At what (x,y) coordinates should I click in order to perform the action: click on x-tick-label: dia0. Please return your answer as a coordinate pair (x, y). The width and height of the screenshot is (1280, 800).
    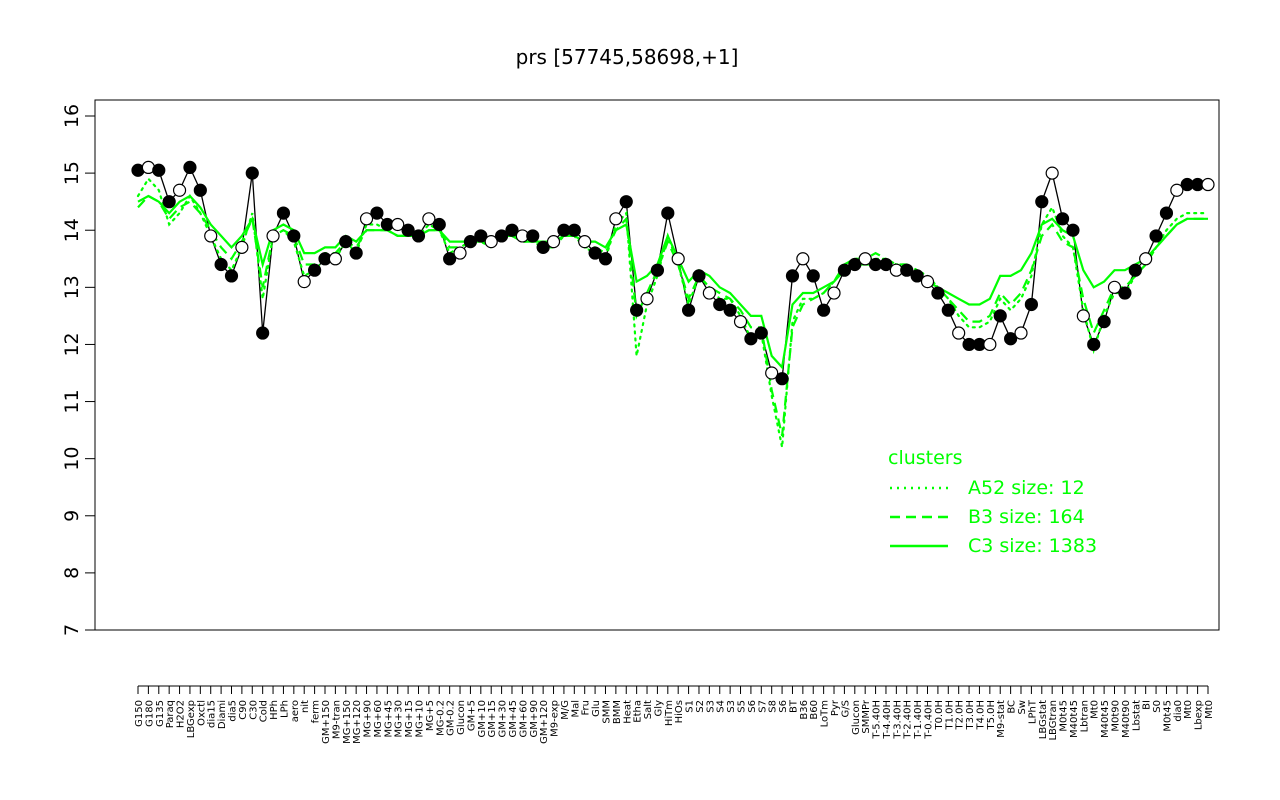
    Looking at the image, I should click on (1178, 711).